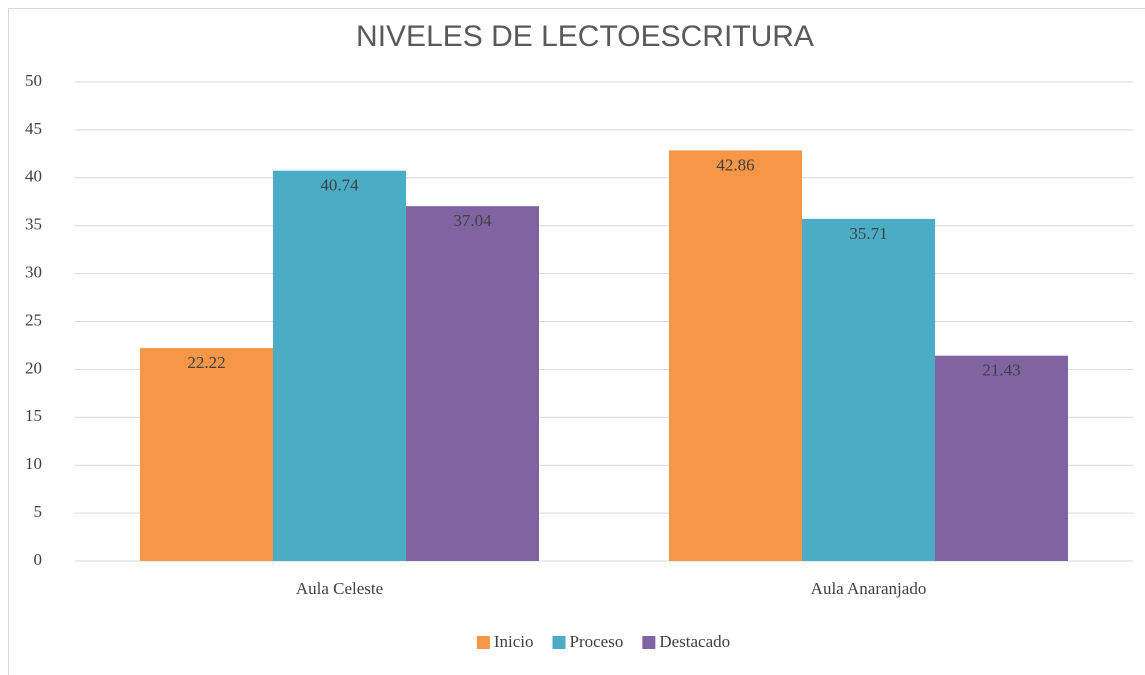 This screenshot has height=675, width=1145. Describe the element at coordinates (33, 367) in the screenshot. I see `y-tick-label: 20` at that location.